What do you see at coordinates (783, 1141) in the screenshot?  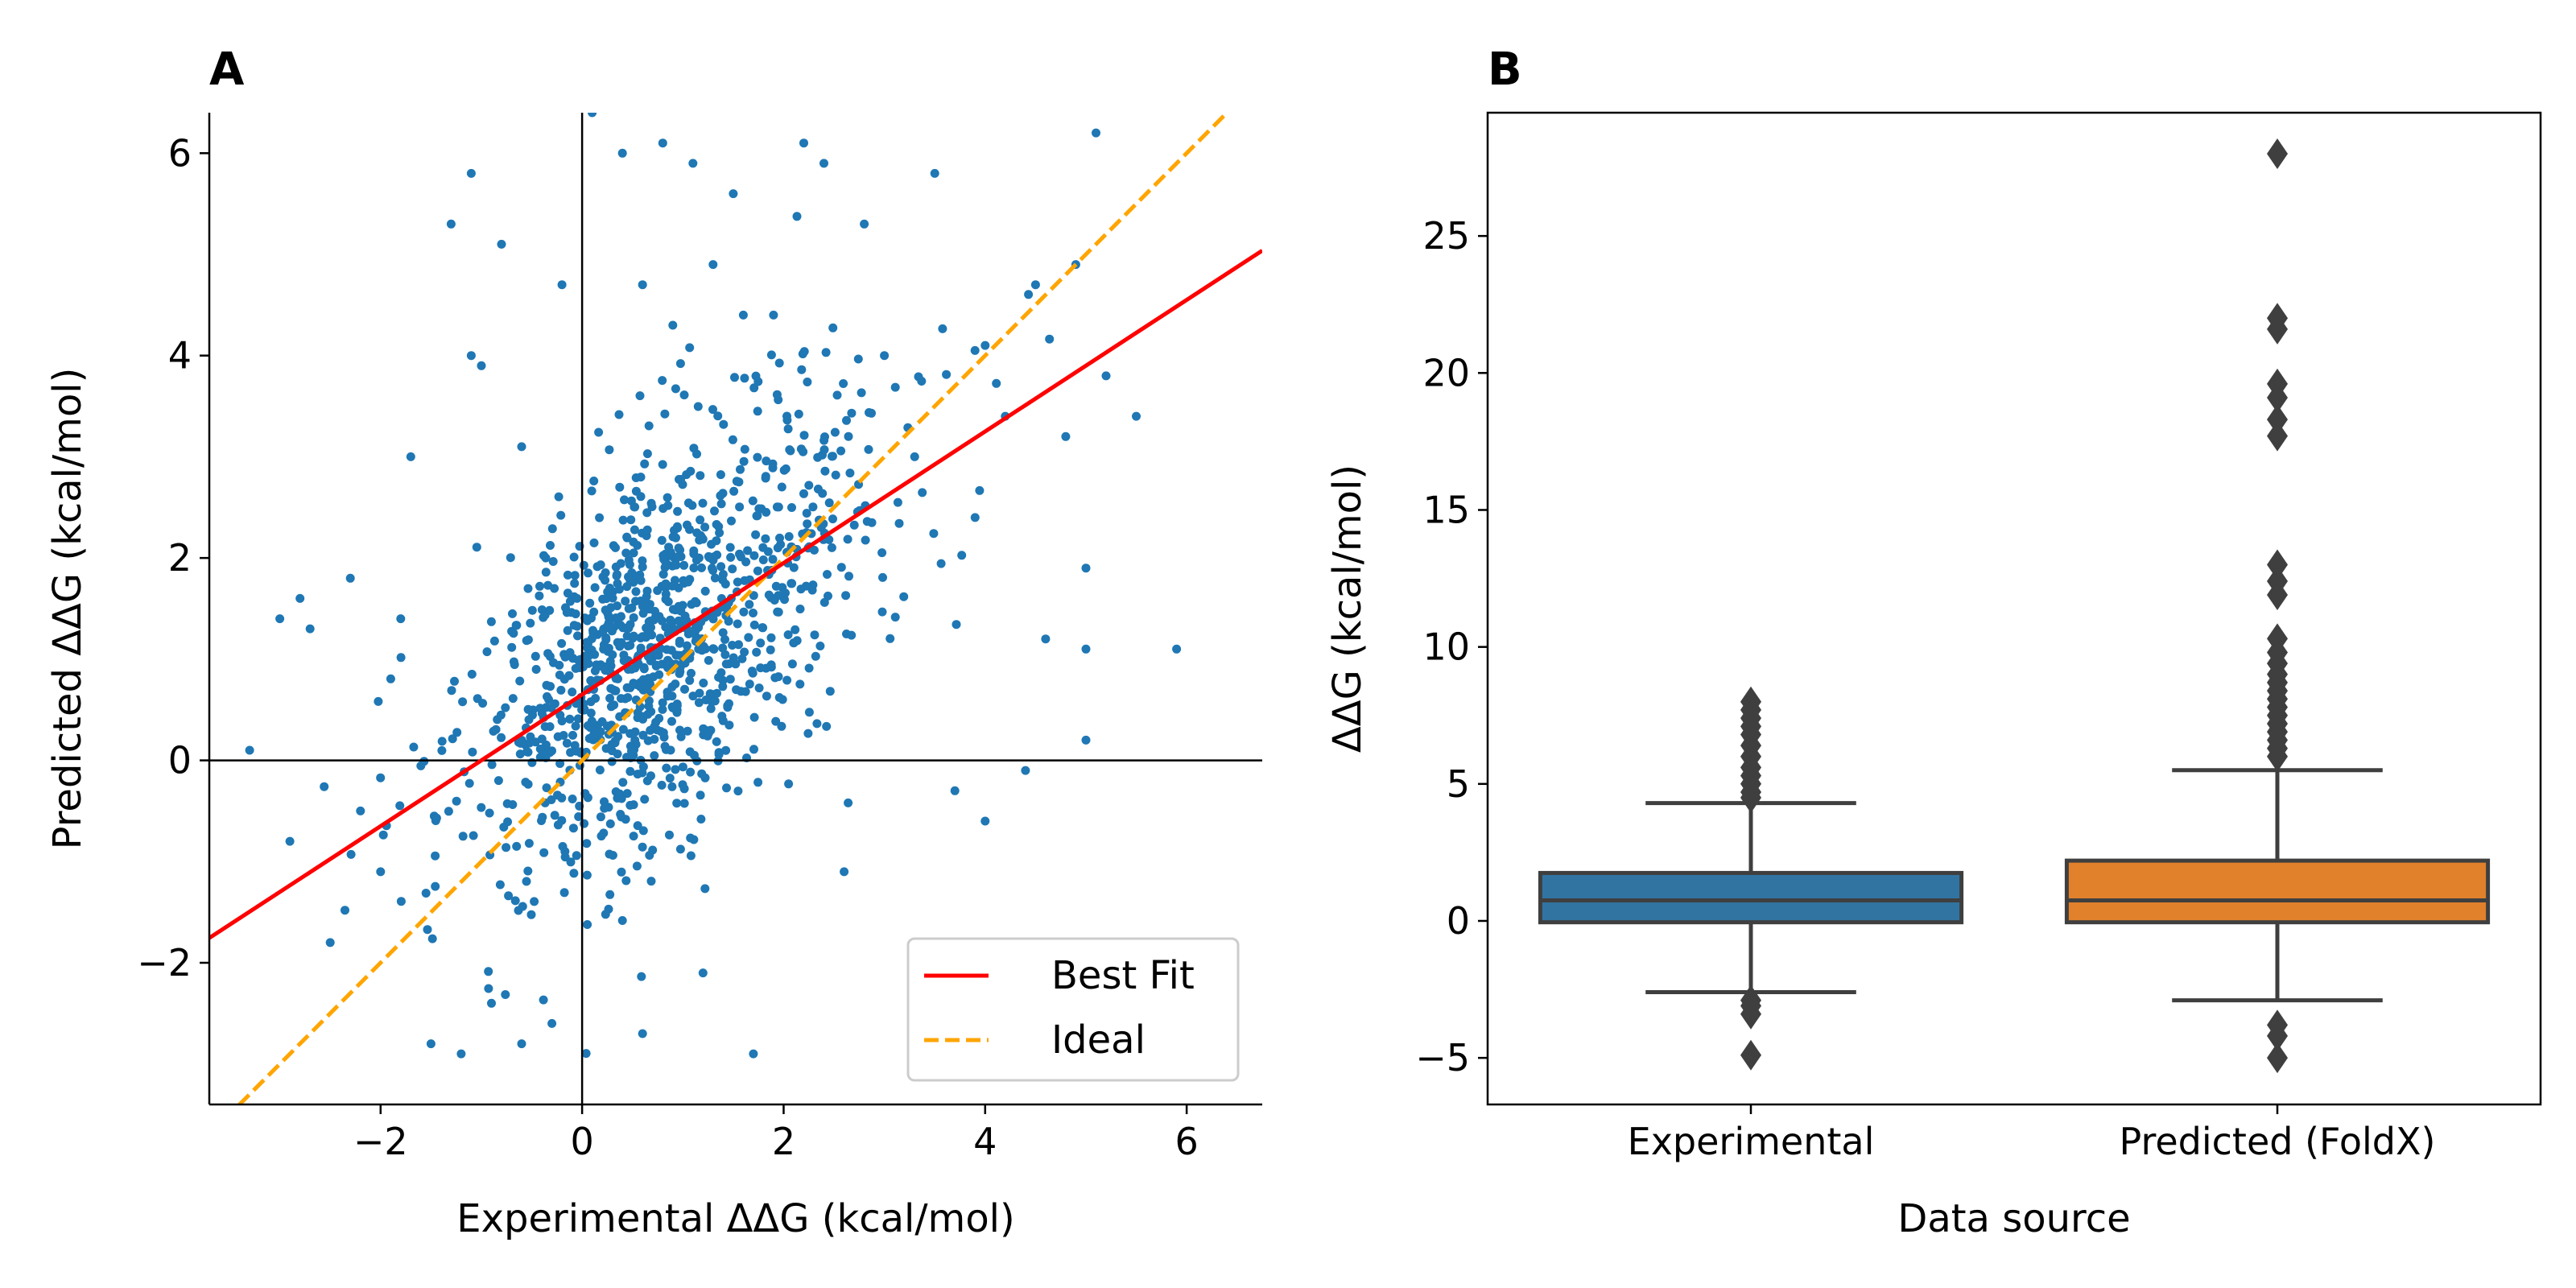 I see `x-tick-label: 2` at bounding box center [783, 1141].